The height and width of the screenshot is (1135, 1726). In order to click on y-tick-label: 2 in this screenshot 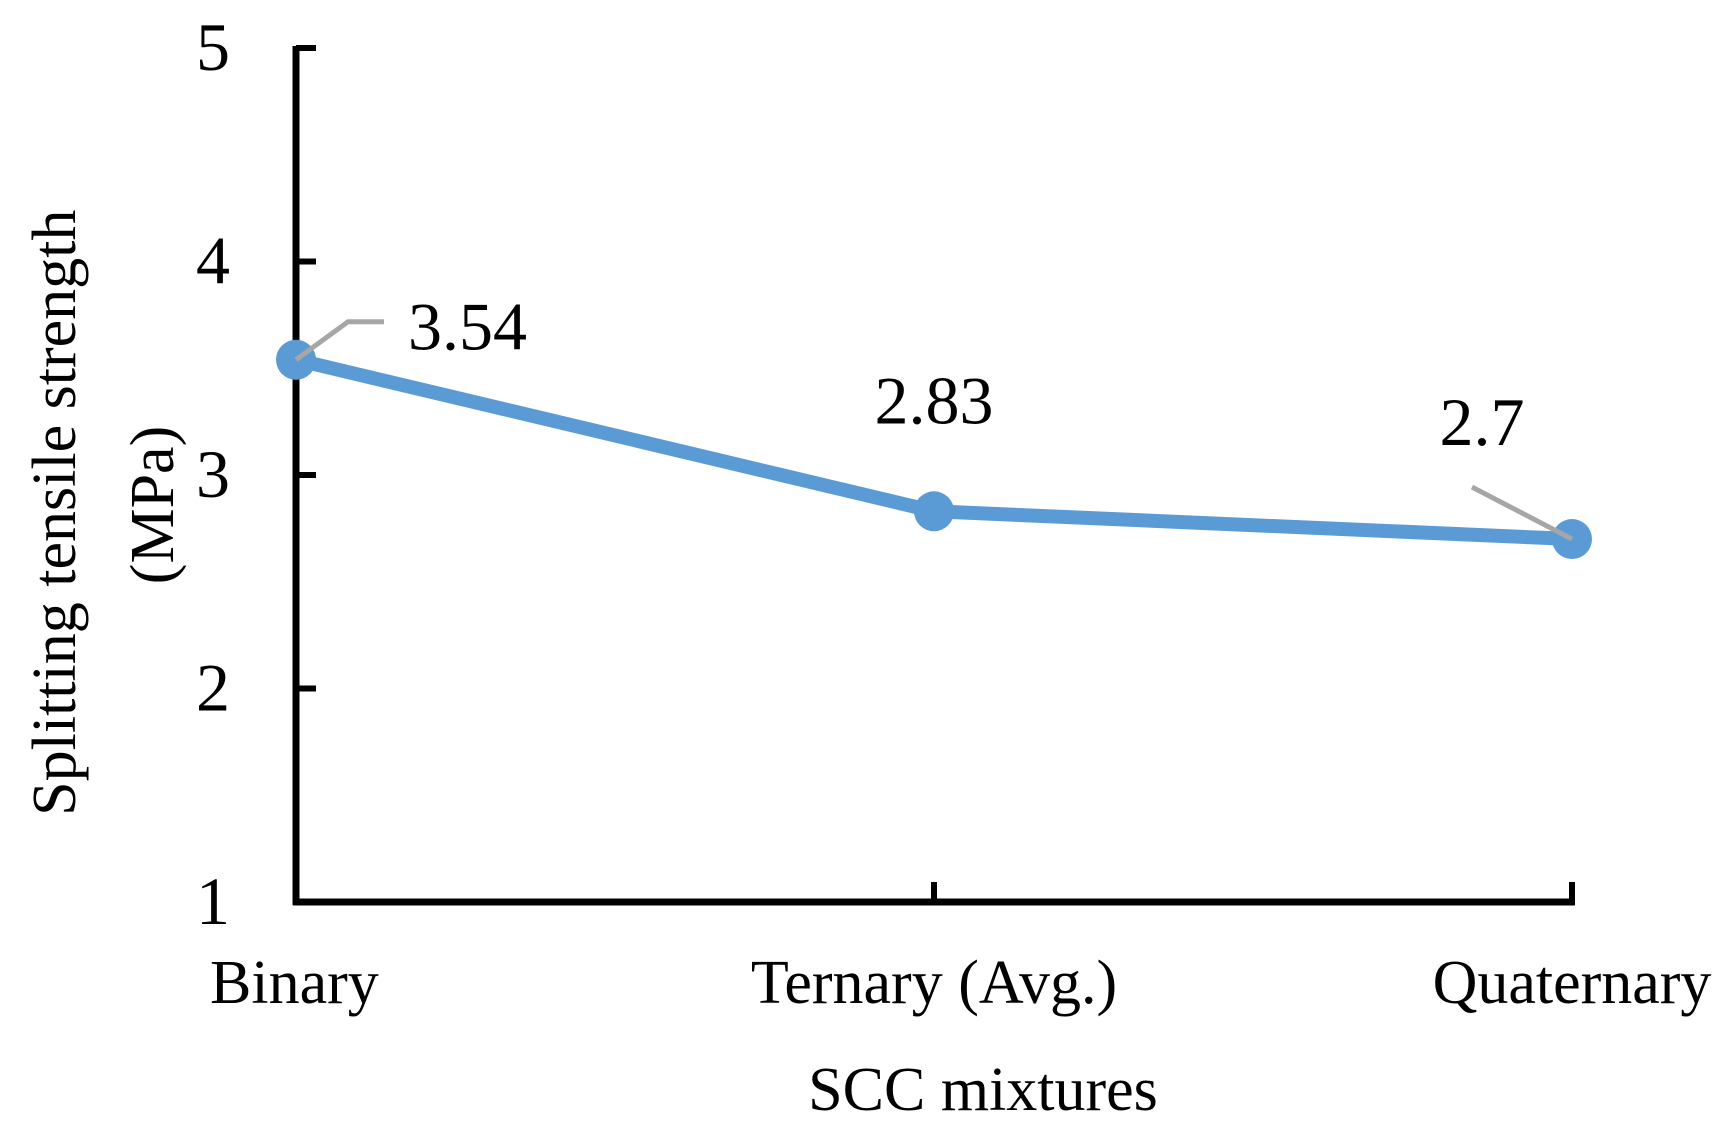, I will do `click(213, 688)`.